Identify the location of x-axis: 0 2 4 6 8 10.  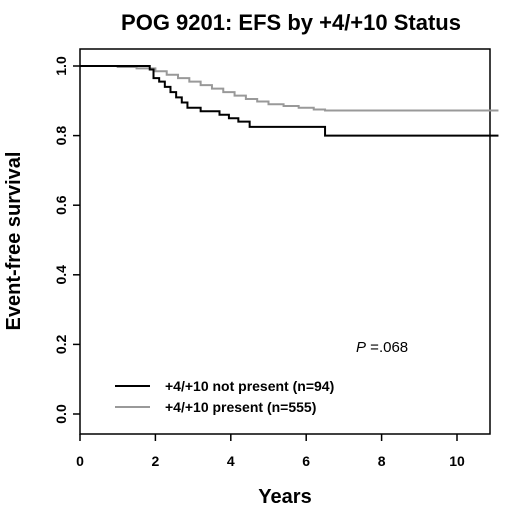
(270, 451).